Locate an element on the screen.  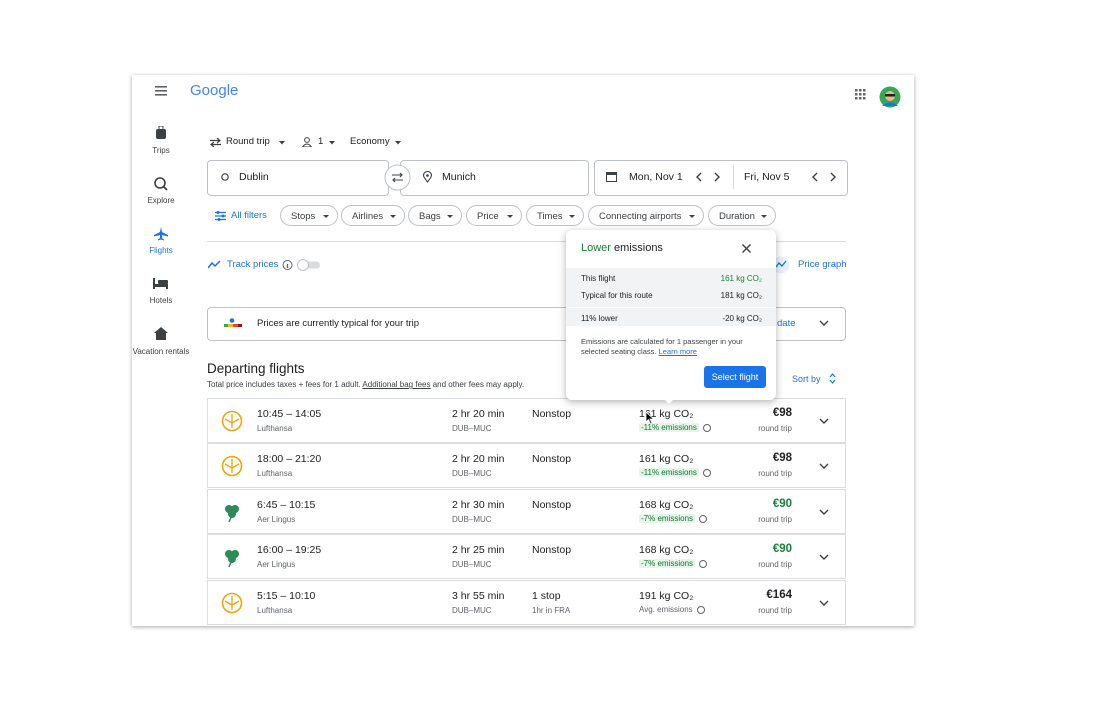
flights-icon is located at coordinates (161, 234).